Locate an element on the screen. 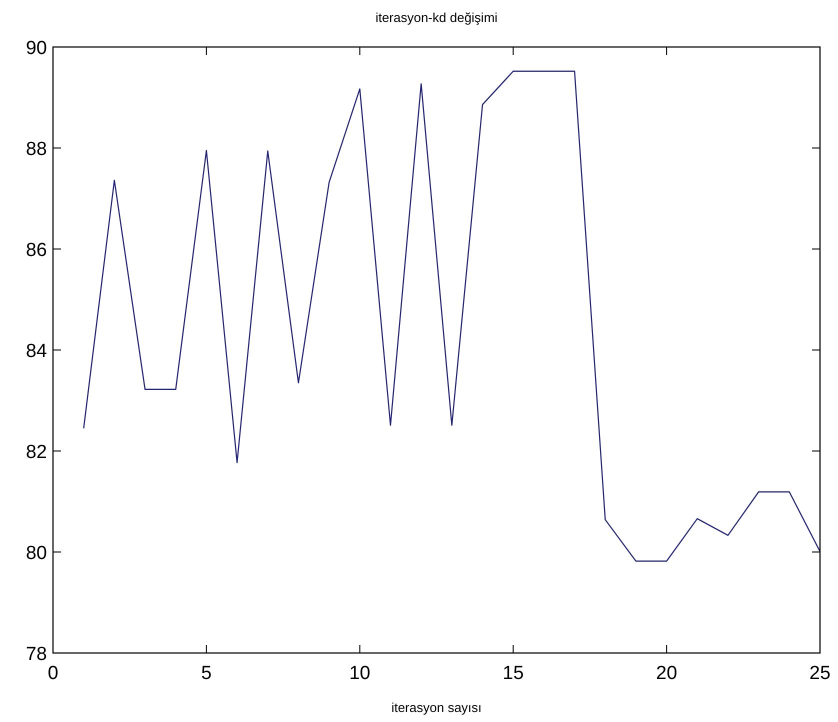 Image resolution: width=838 pixels, height=722 pixels. y-tick-label: 88 is located at coordinates (36, 149).